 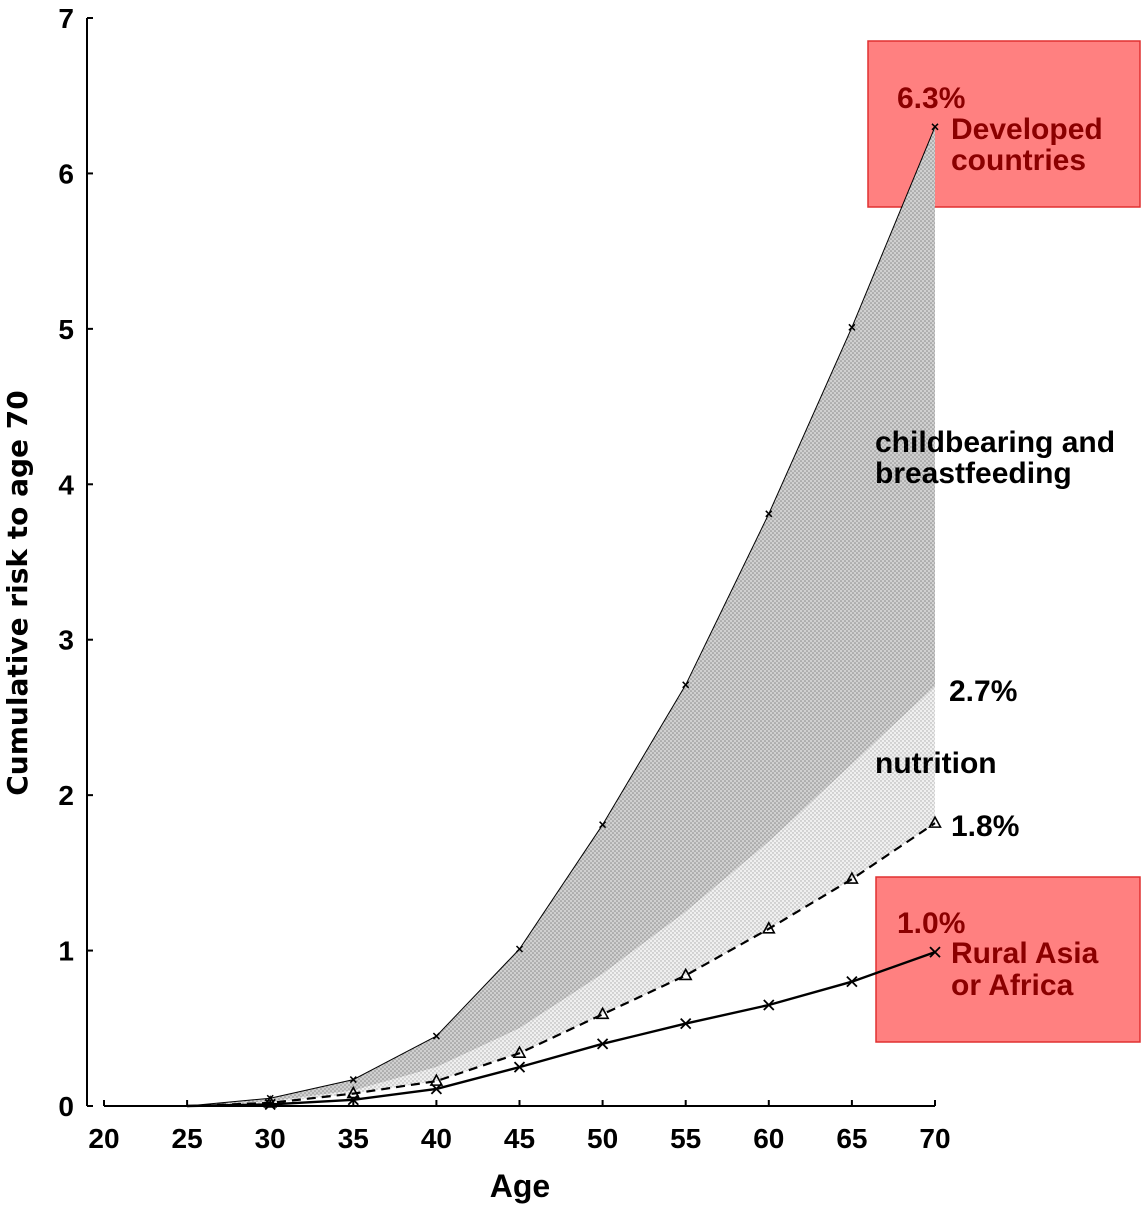 I want to click on x-tick-label: 40, so click(x=436, y=1138).